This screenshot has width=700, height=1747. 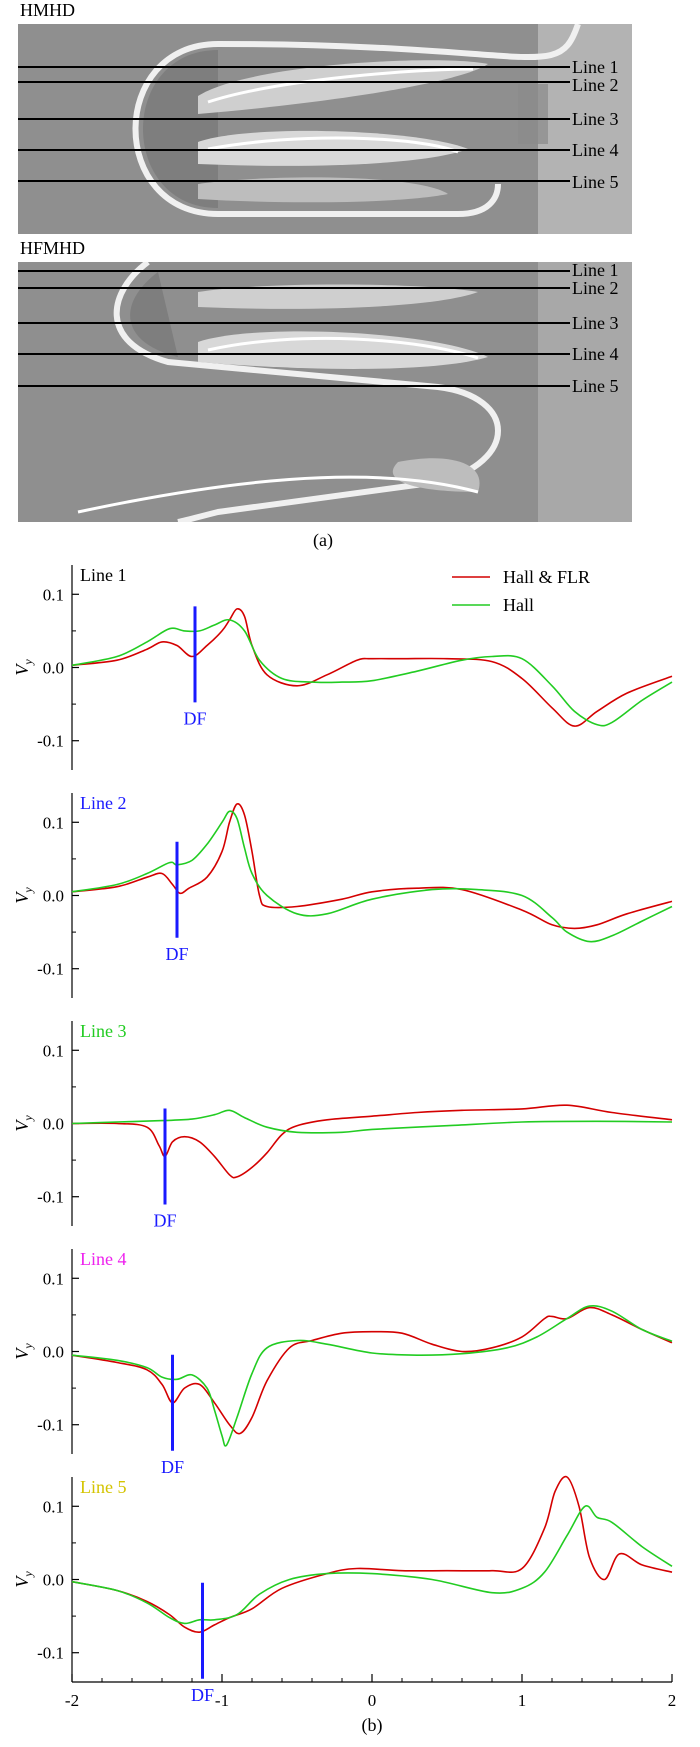 What do you see at coordinates (546, 577) in the screenshot?
I see `legend-entry: Hall & FLR` at bounding box center [546, 577].